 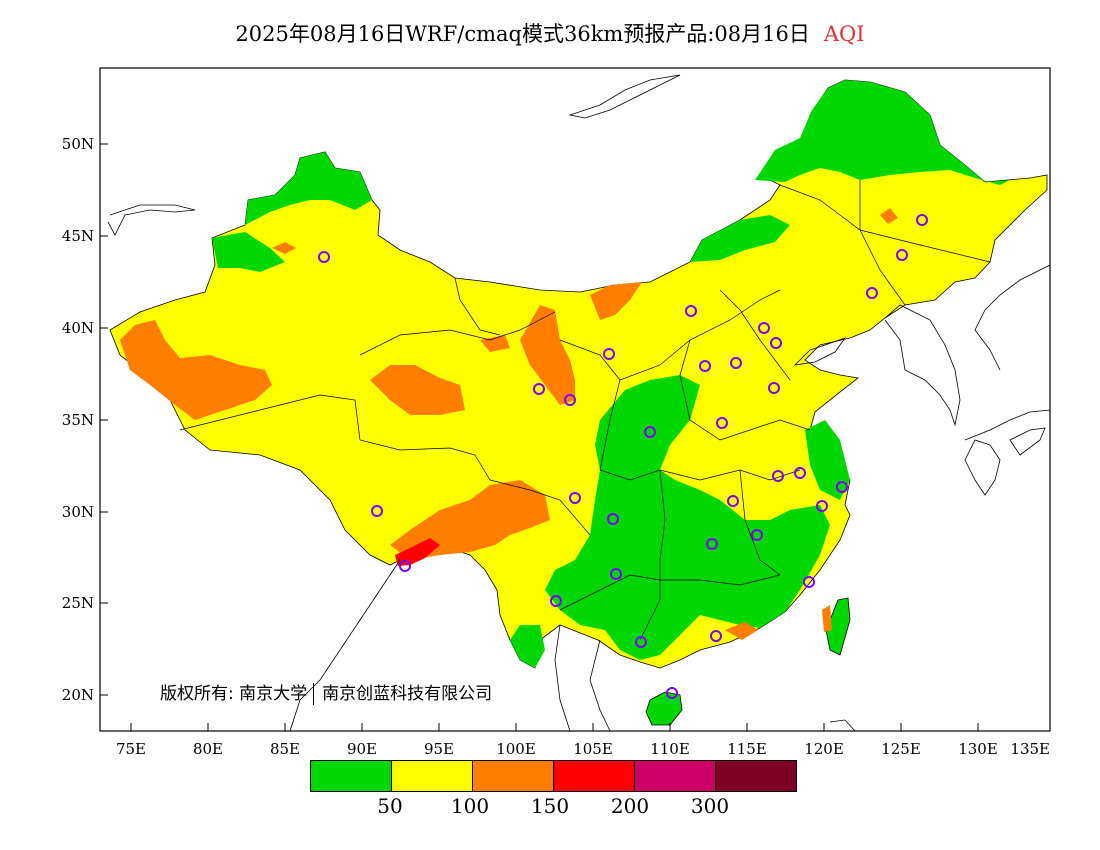 I want to click on aqi-sensitive-patch4, so click(x=827, y=618).